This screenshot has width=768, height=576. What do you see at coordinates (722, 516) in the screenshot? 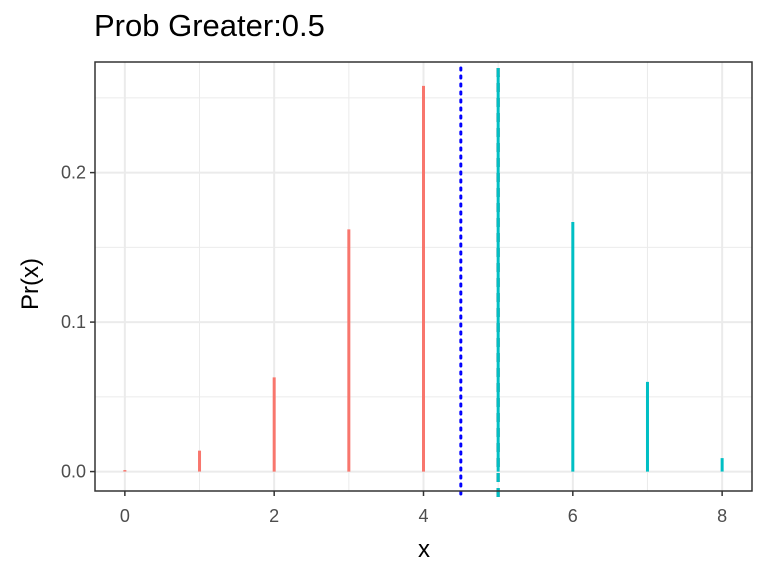
I see `x-tick-label: 8` at bounding box center [722, 516].